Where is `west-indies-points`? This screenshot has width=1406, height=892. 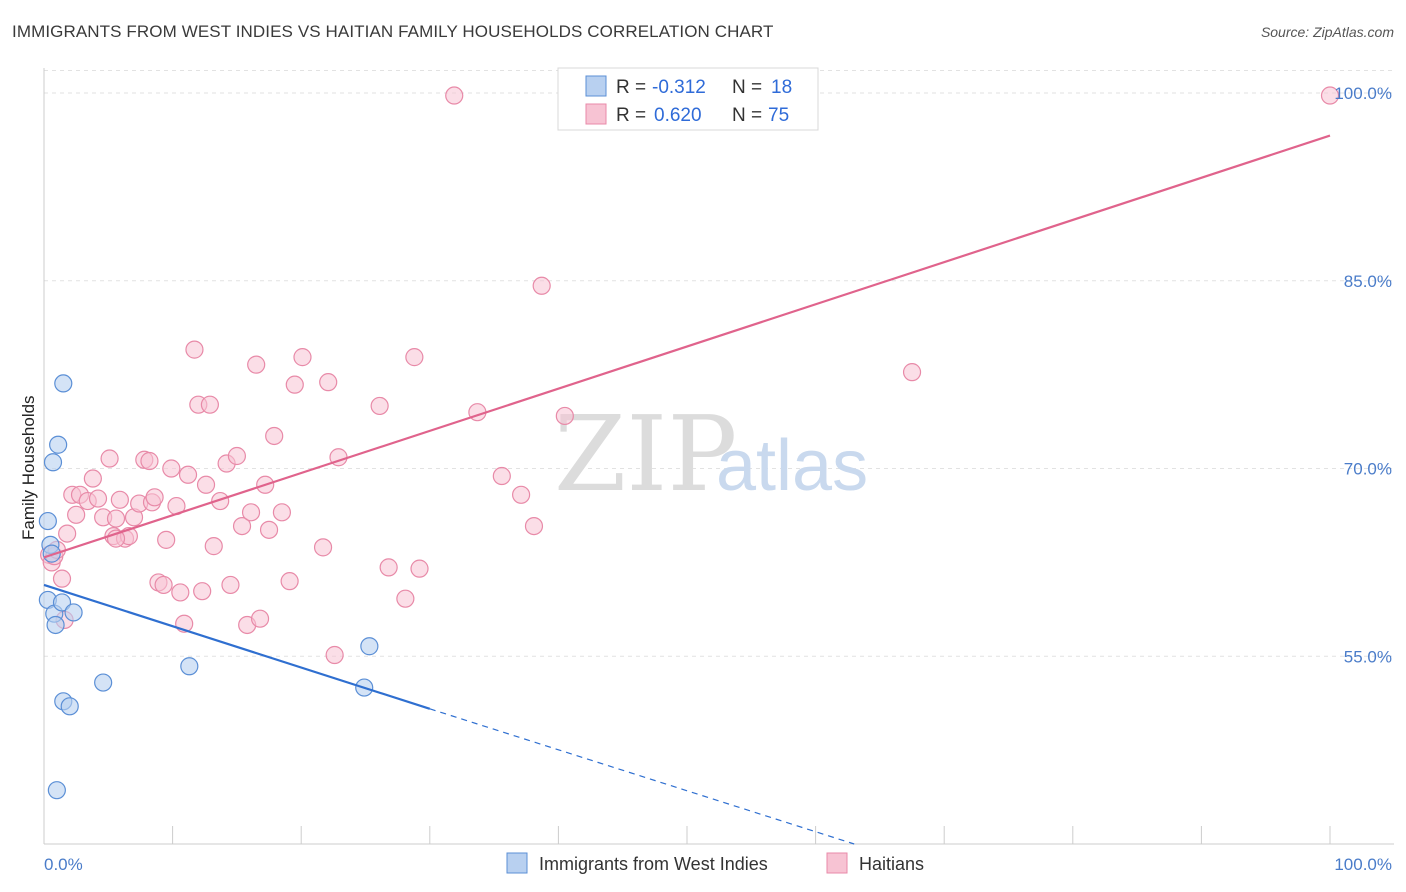
west-indies-points is located at coordinates (208, 587).